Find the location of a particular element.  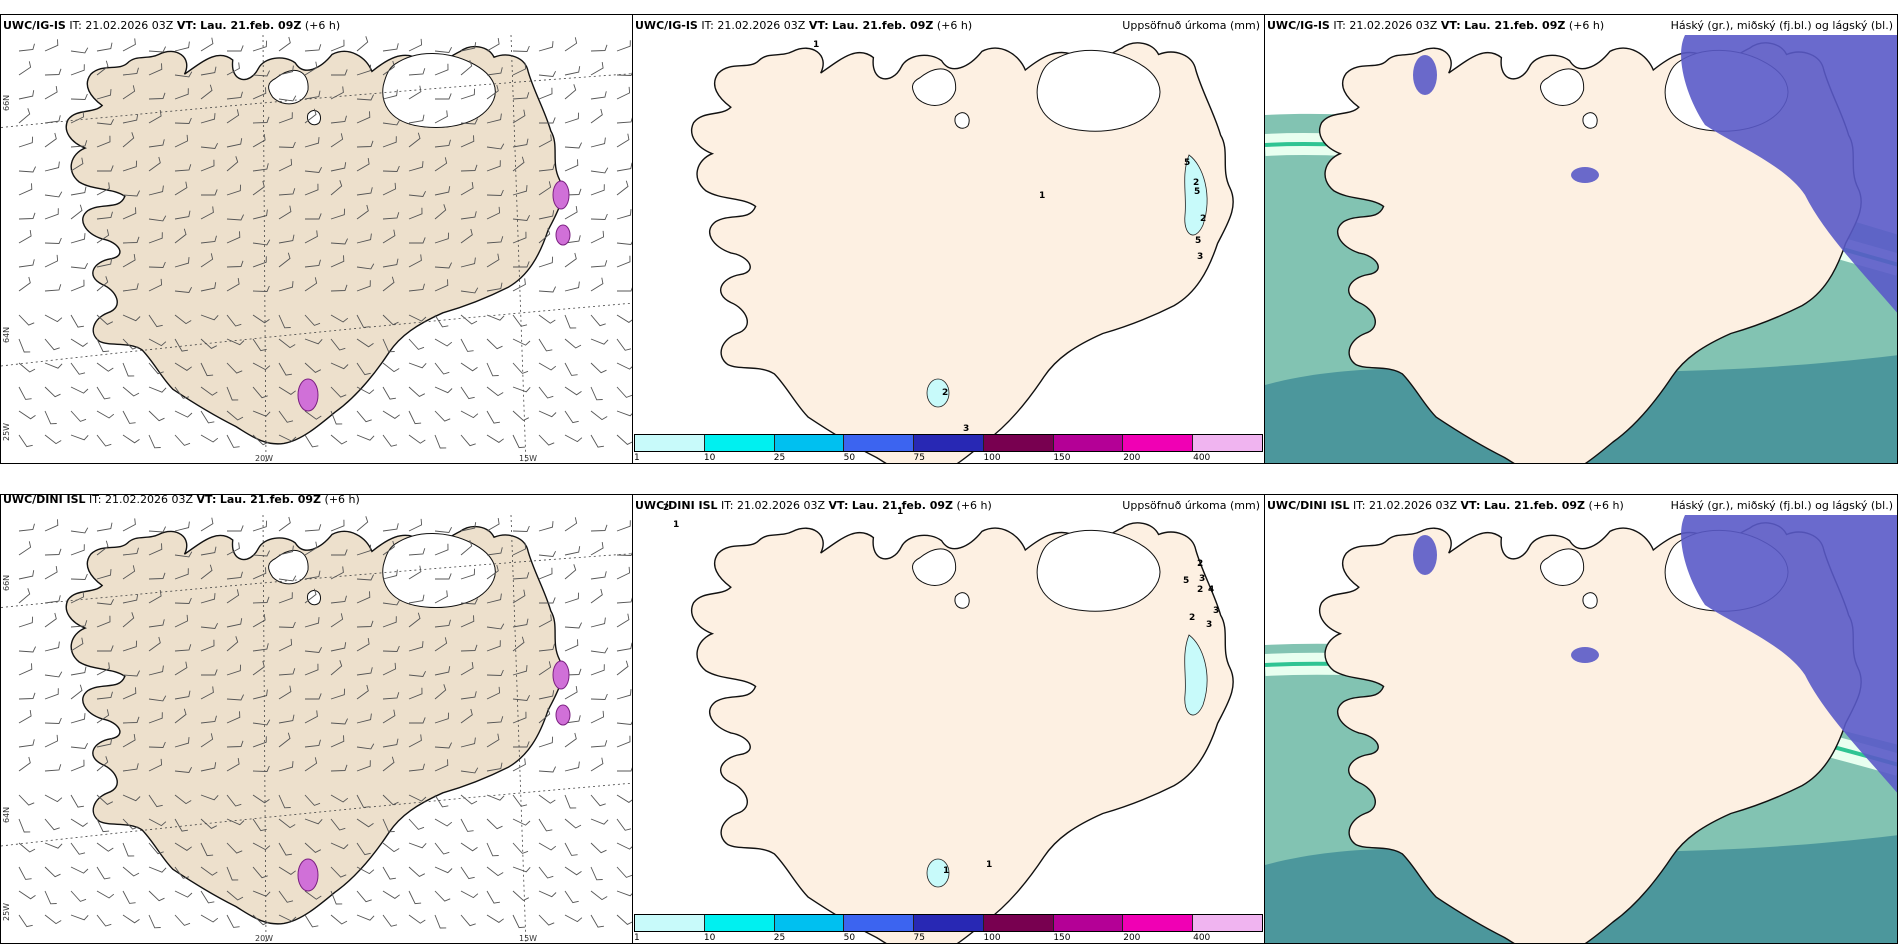

legend-tick: 10 is located at coordinates (709, 938).